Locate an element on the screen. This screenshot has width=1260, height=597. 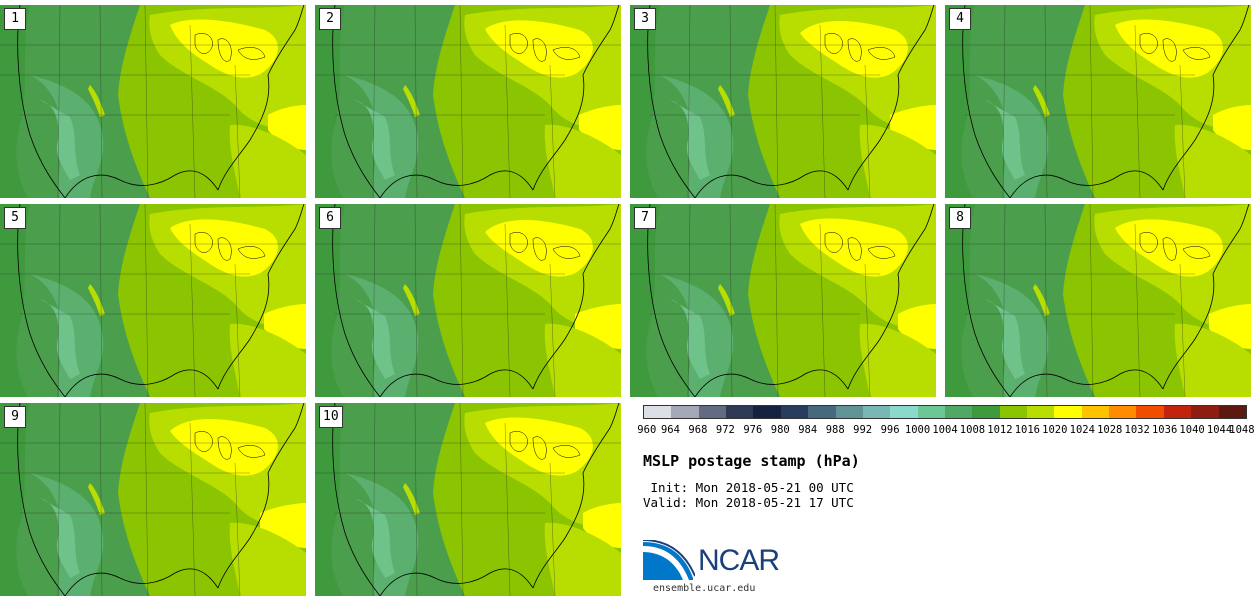
panel-number-label: 1 is located at coordinates (15, 19).